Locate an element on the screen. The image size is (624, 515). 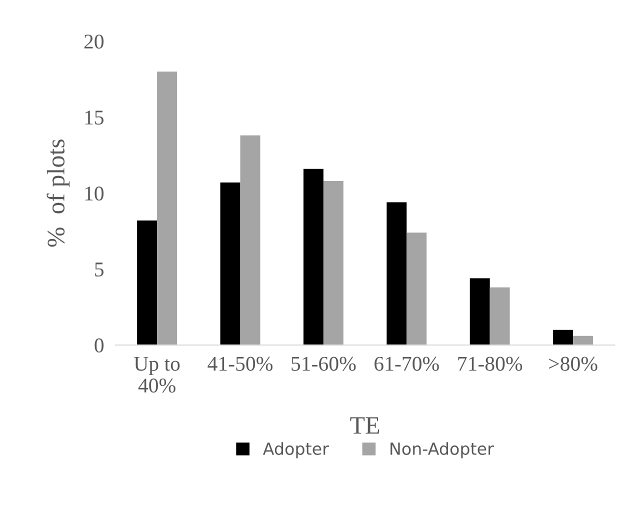
y-tick-label: 10 is located at coordinates (94, 193).